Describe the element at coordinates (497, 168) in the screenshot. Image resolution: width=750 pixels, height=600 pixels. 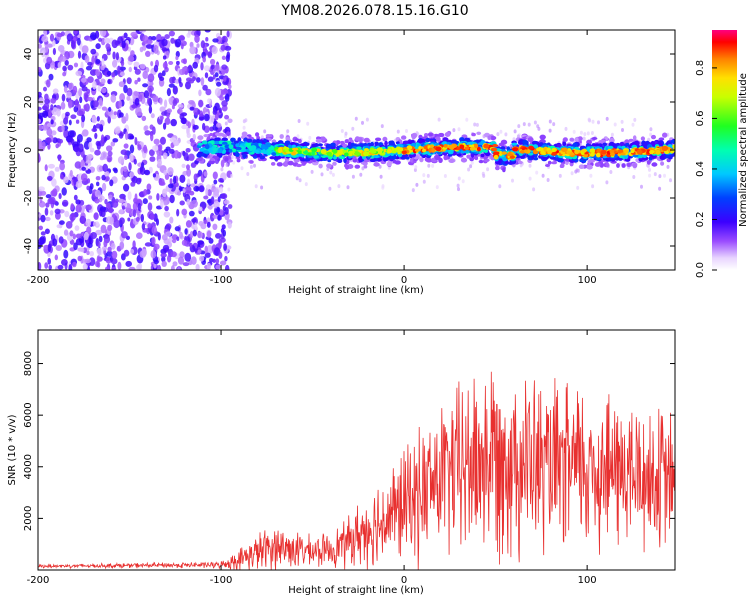
I see `heatmap-cell-1964` at that location.